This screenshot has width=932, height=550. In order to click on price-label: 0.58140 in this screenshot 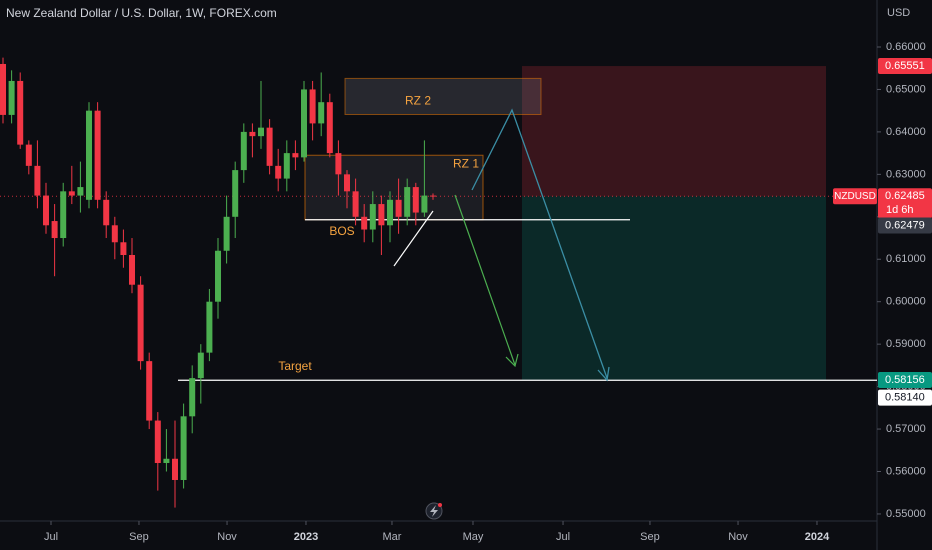, I will do `click(905, 398)`.